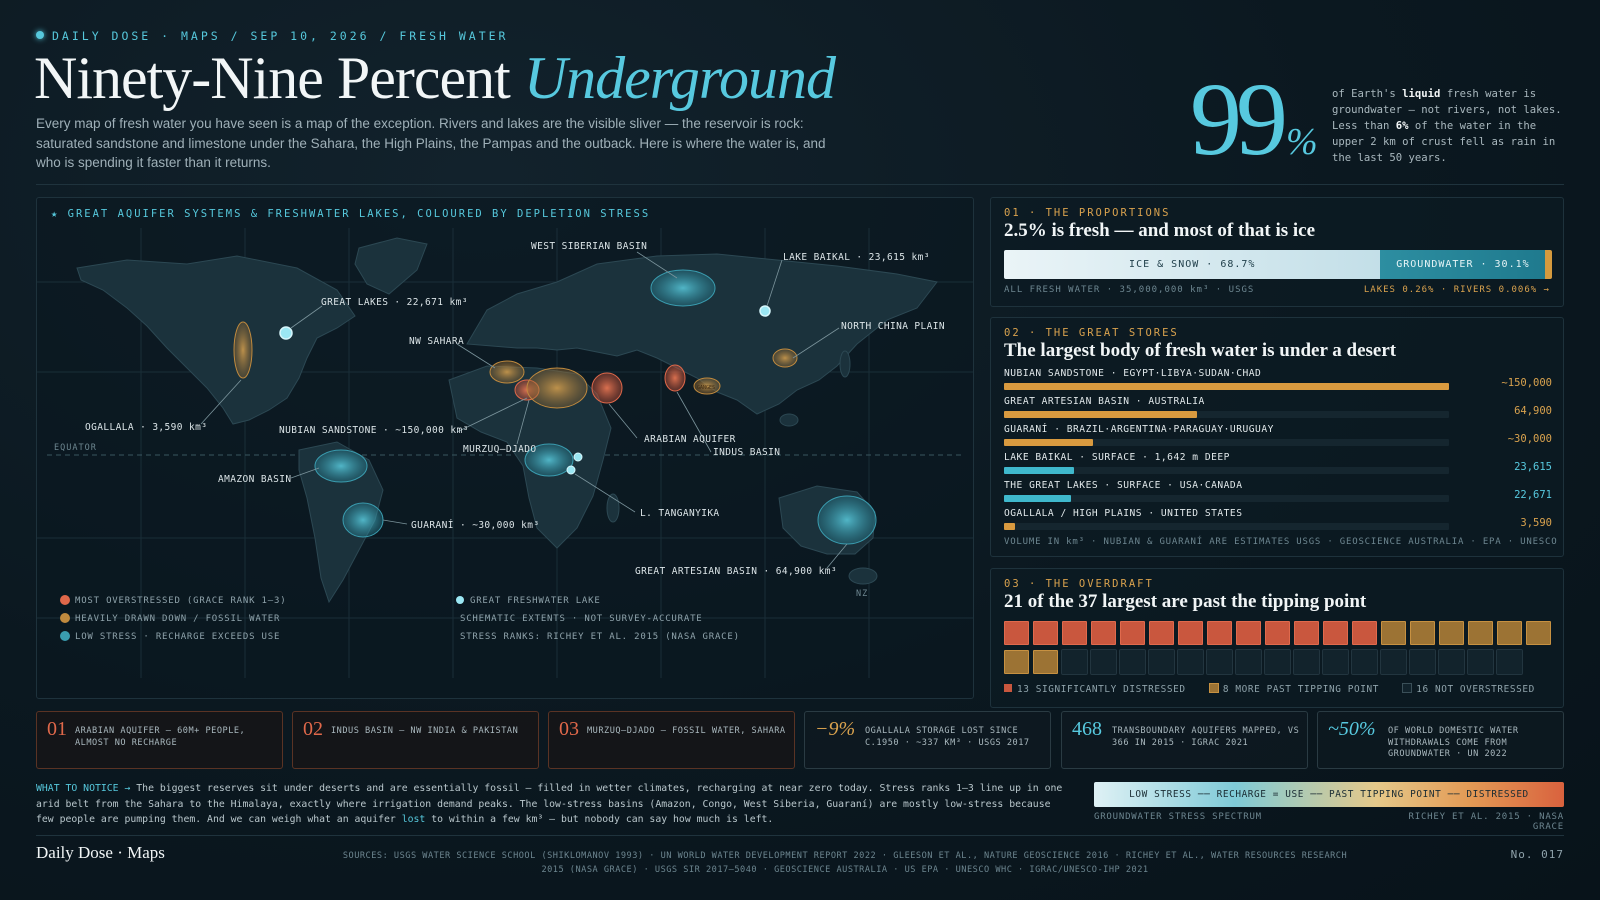 The height and width of the screenshot is (900, 1600). What do you see at coordinates (1548, 264) in the screenshot?
I see `surface-water-segment` at bounding box center [1548, 264].